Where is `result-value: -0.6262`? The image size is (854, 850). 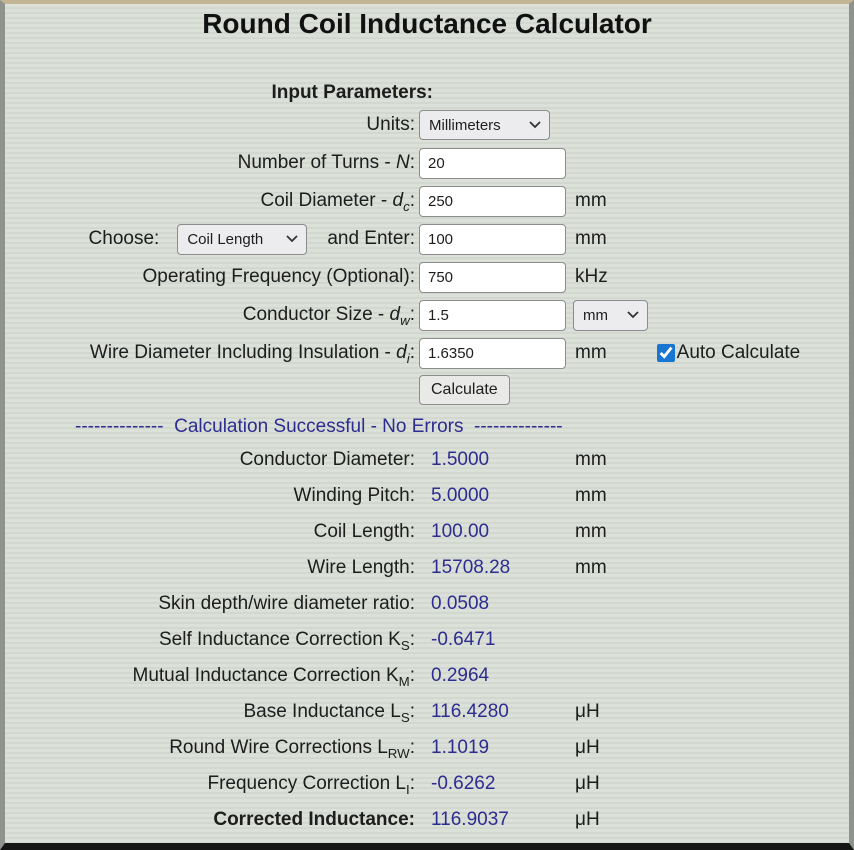
result-value: -0.6262 is located at coordinates (463, 783).